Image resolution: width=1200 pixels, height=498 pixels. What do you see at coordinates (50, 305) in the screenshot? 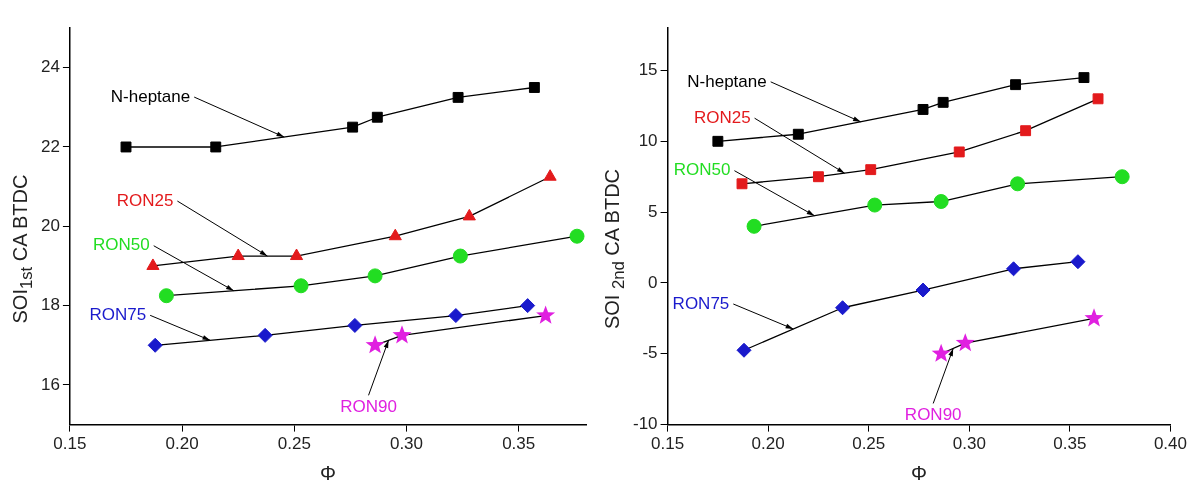
I see `y-tick-label: 18` at bounding box center [50, 305].